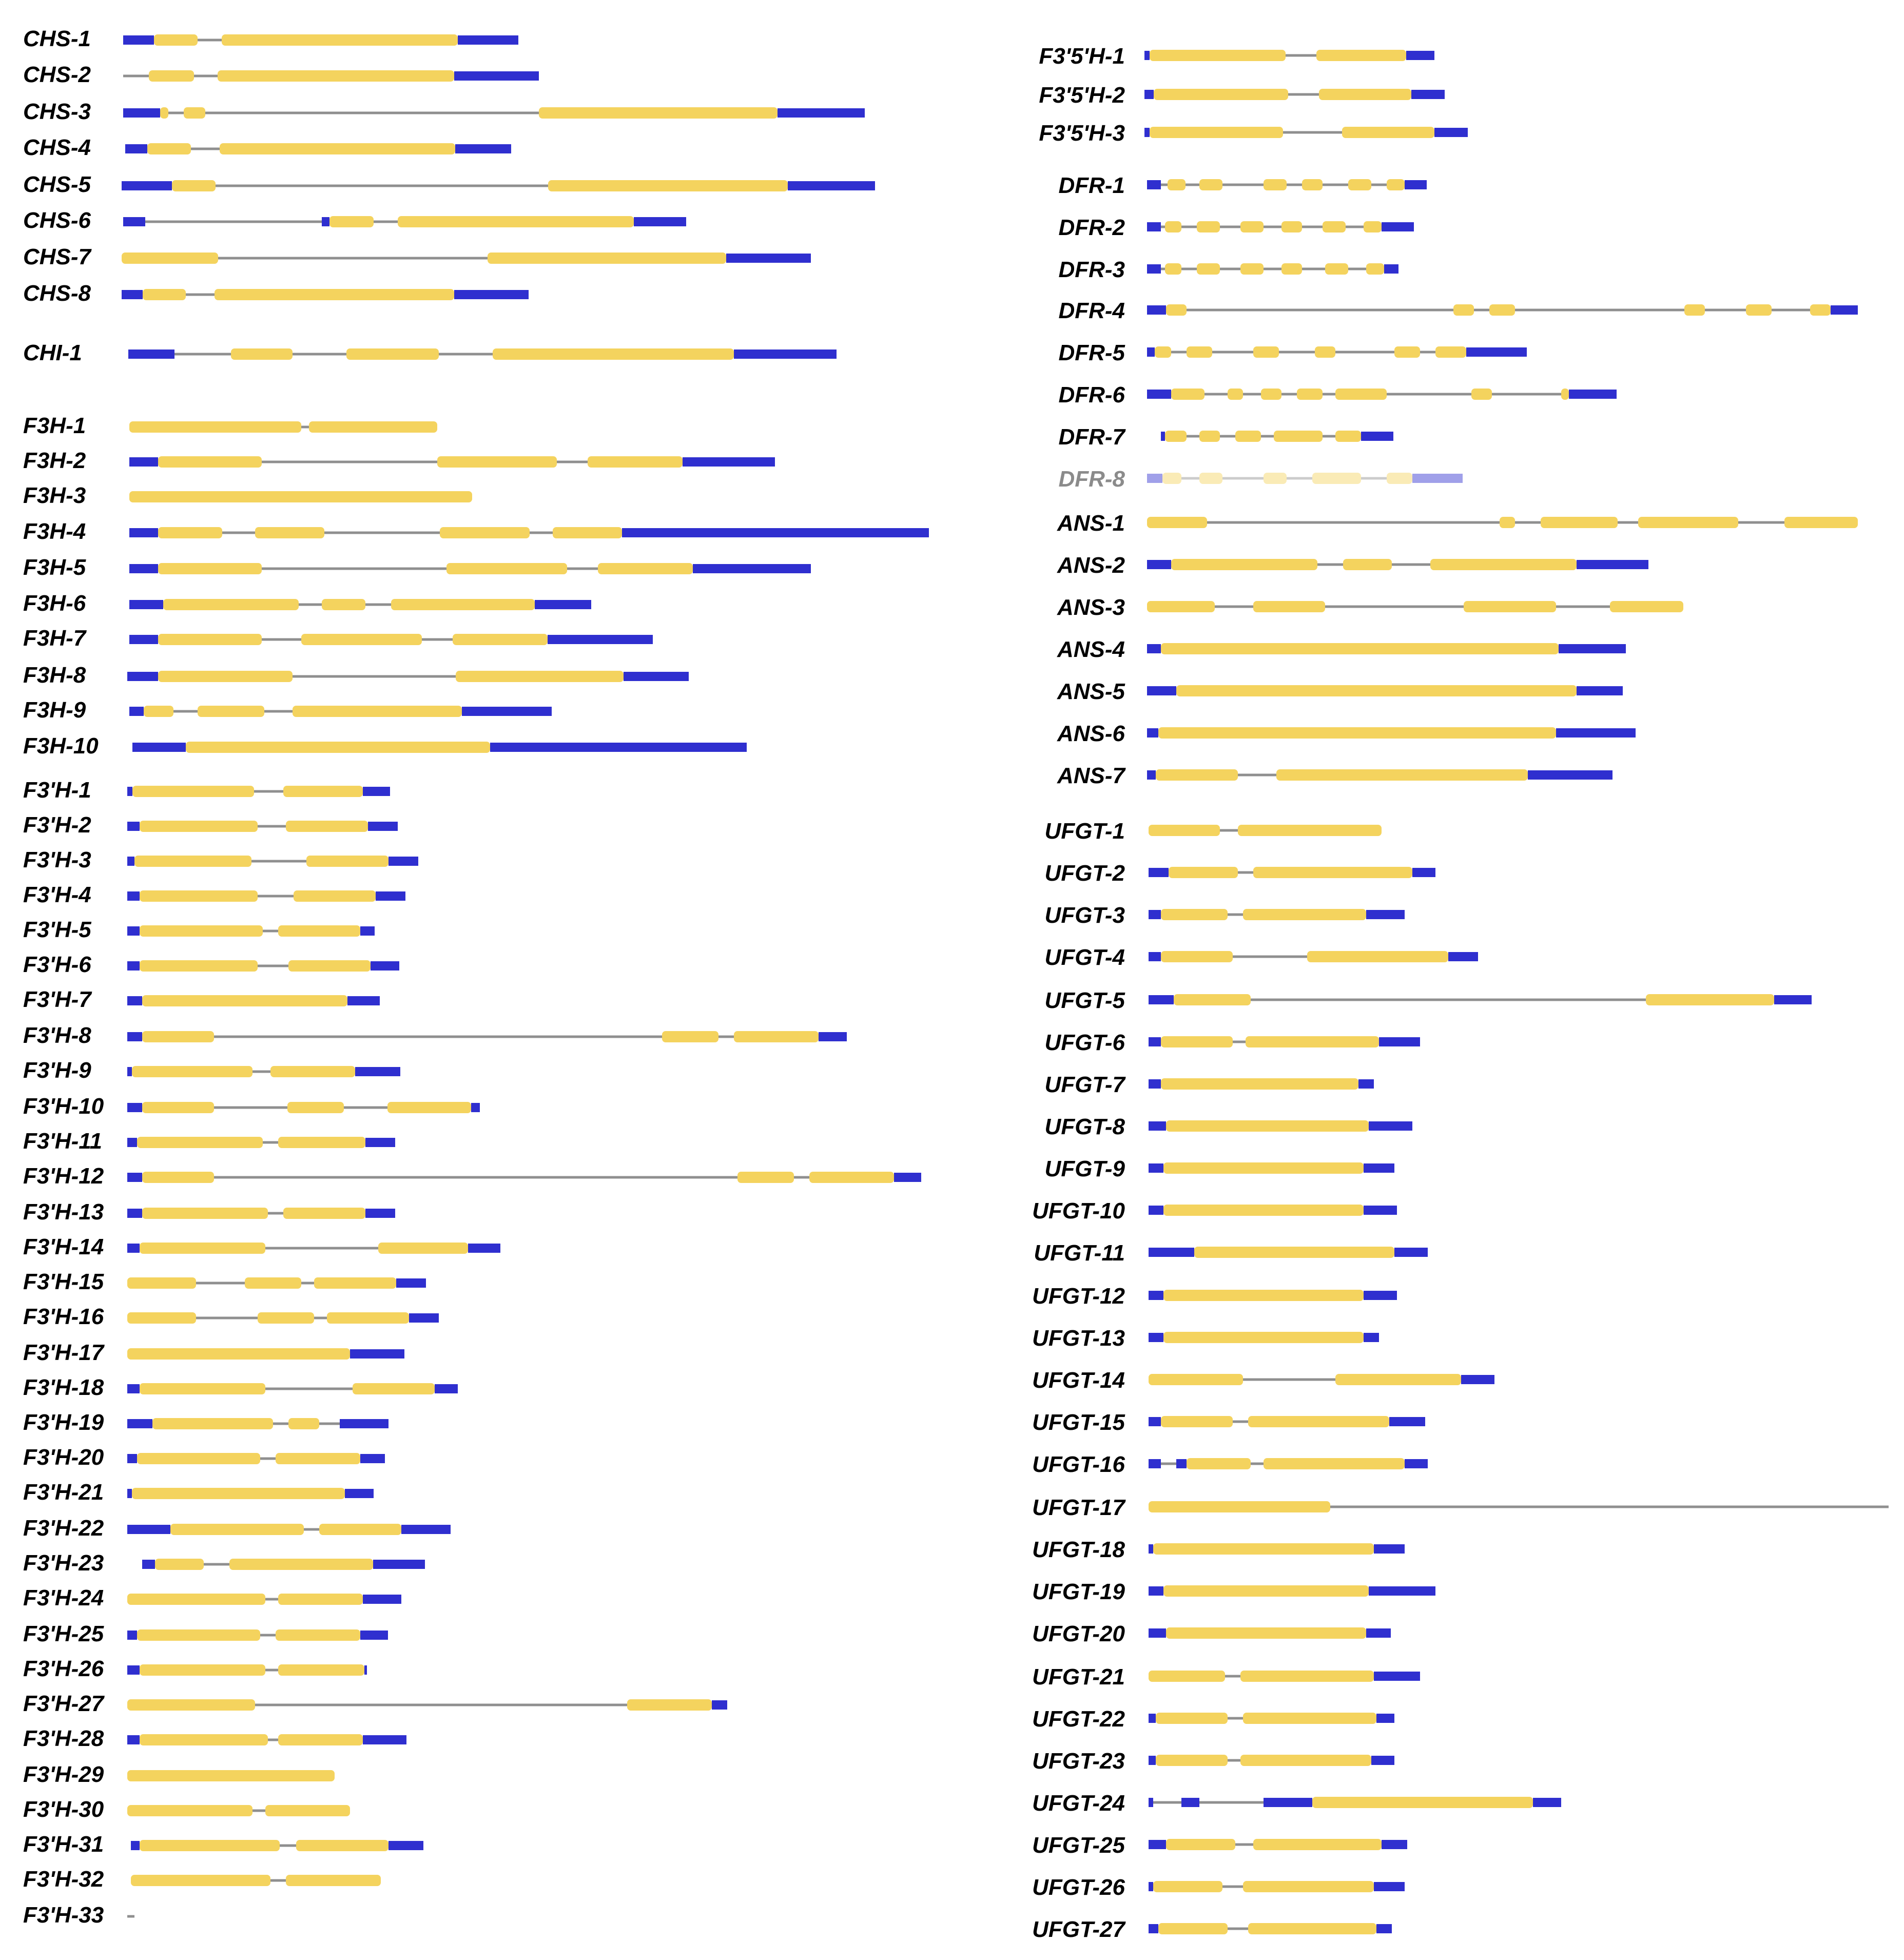  What do you see at coordinates (55, 638) in the screenshot?
I see `gene-label: F3H-7` at bounding box center [55, 638].